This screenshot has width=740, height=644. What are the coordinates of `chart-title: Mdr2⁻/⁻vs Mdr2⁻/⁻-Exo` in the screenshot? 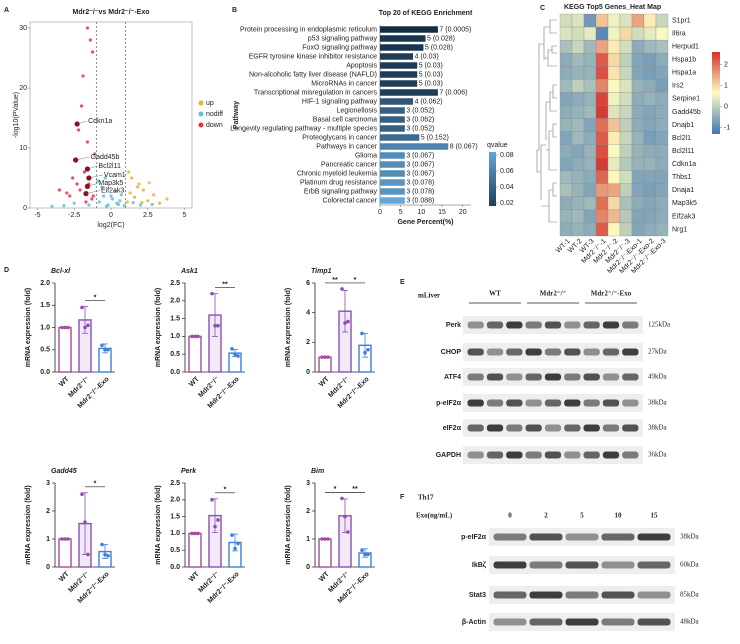 It's located at (110, 12).